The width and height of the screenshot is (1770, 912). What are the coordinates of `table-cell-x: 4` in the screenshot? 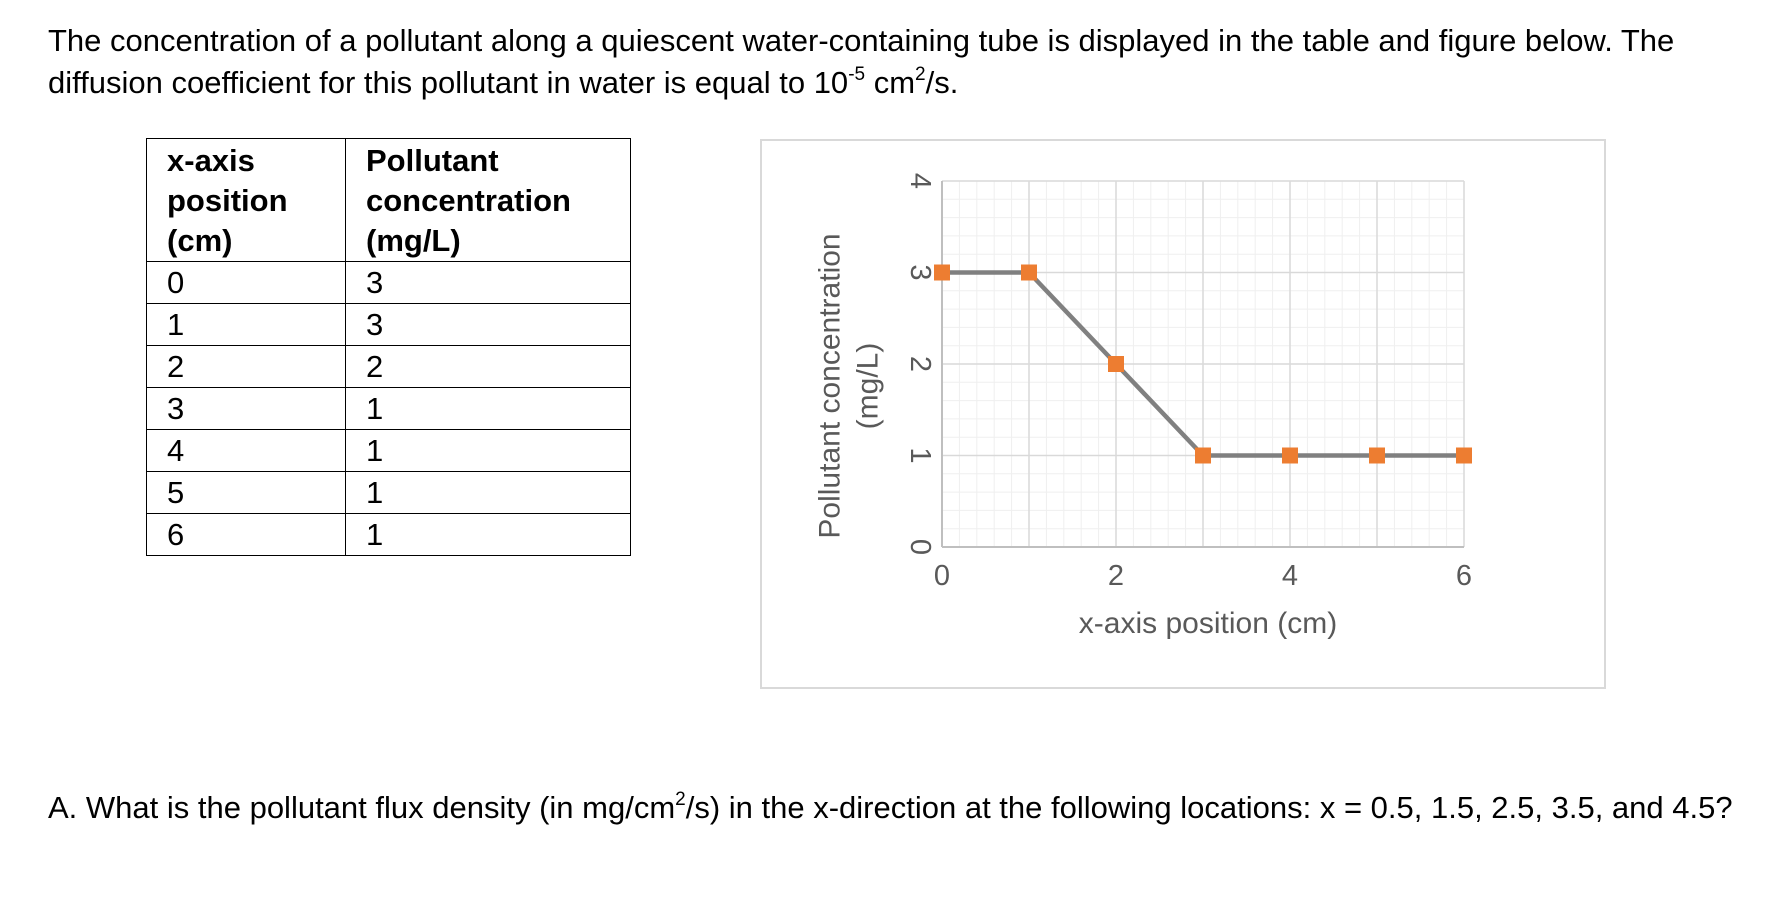 It's located at (246, 450).